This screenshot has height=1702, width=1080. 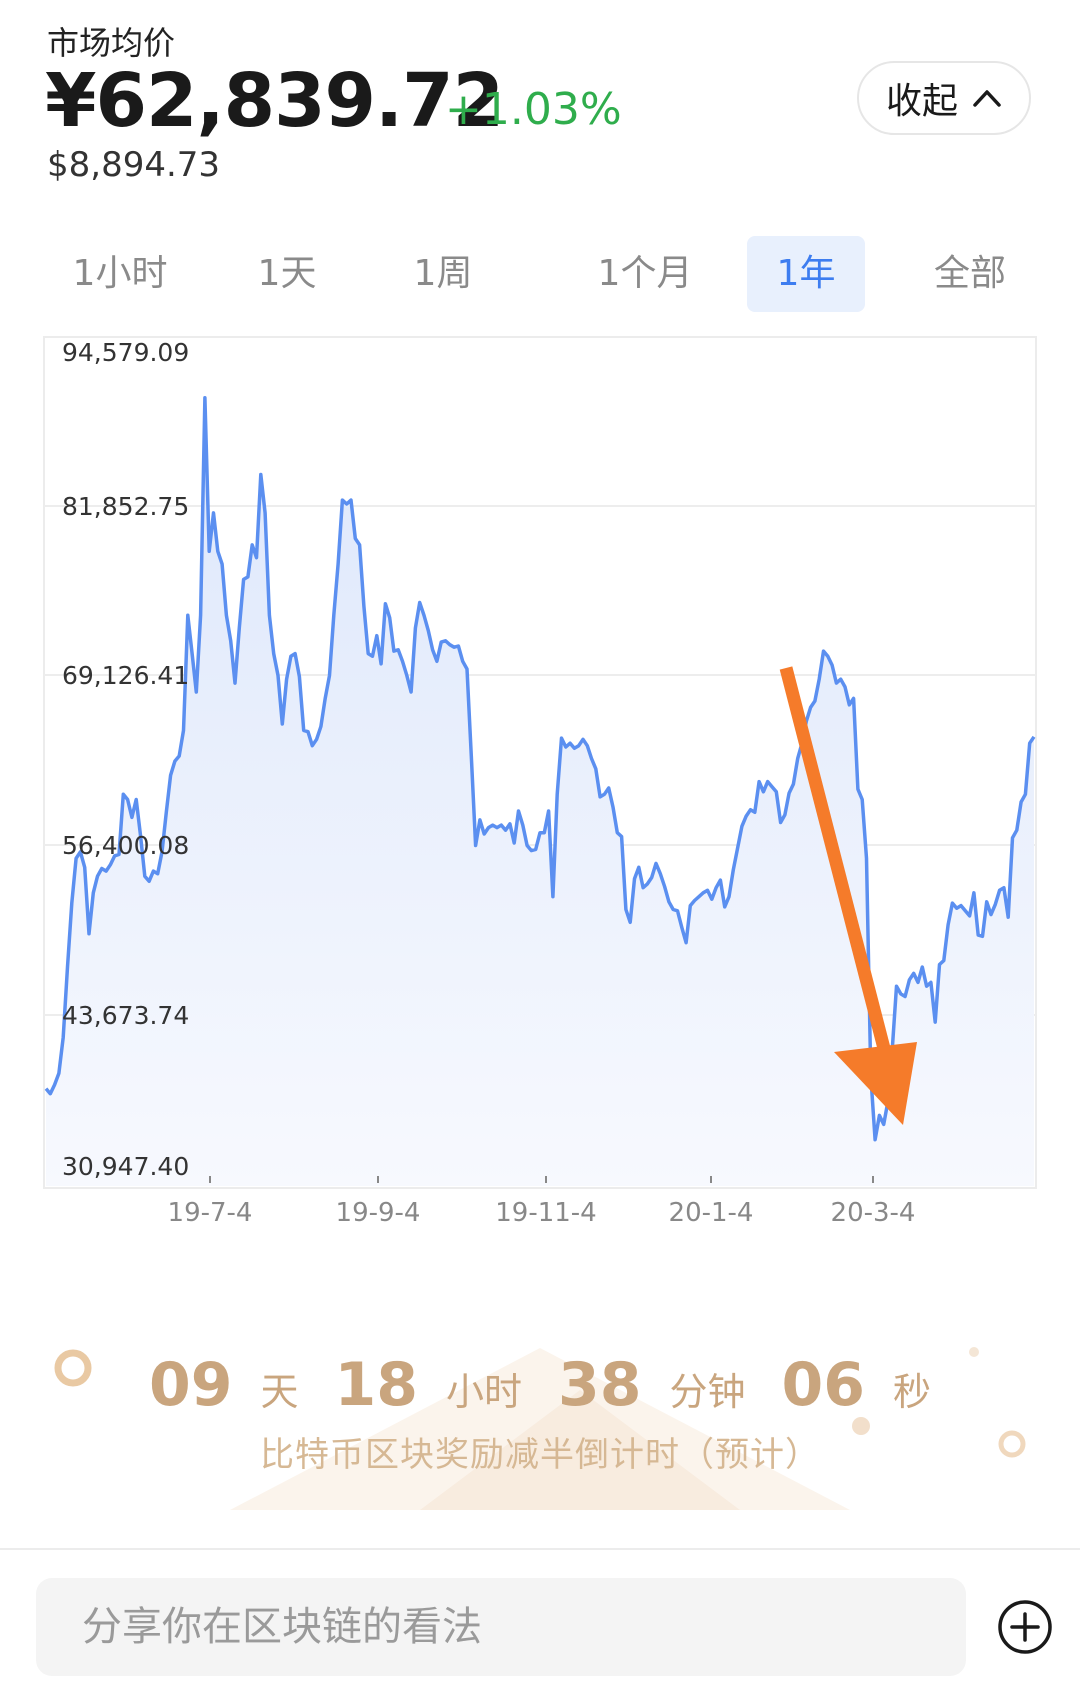 What do you see at coordinates (443, 273) in the screenshot?
I see `tab-1-week: 1周` at bounding box center [443, 273].